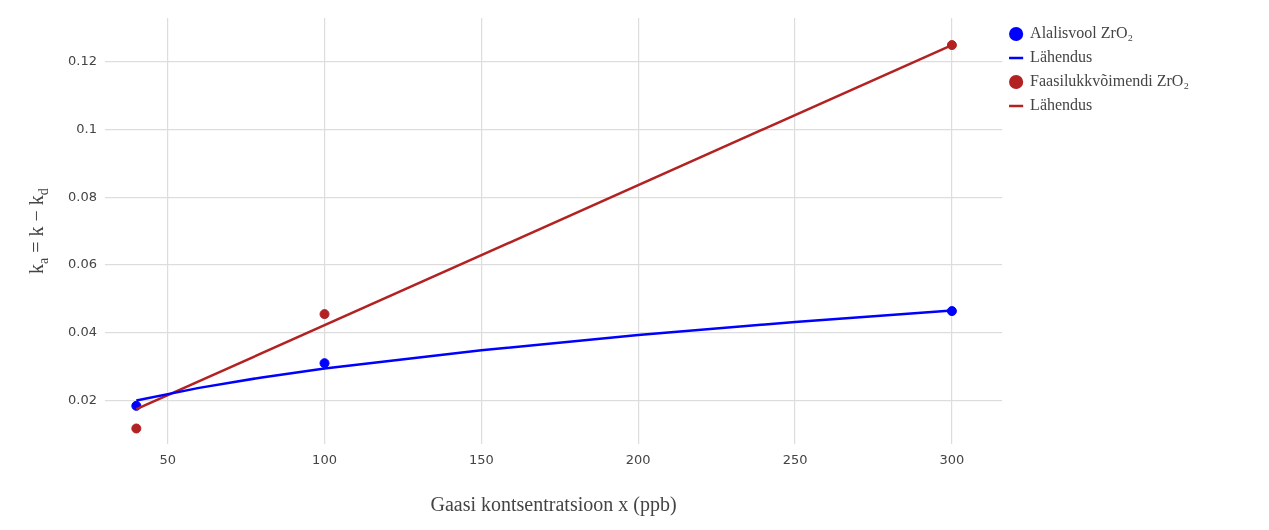 The image size is (1269, 530). I want to click on y-tick-label: 0.02, so click(82, 399).